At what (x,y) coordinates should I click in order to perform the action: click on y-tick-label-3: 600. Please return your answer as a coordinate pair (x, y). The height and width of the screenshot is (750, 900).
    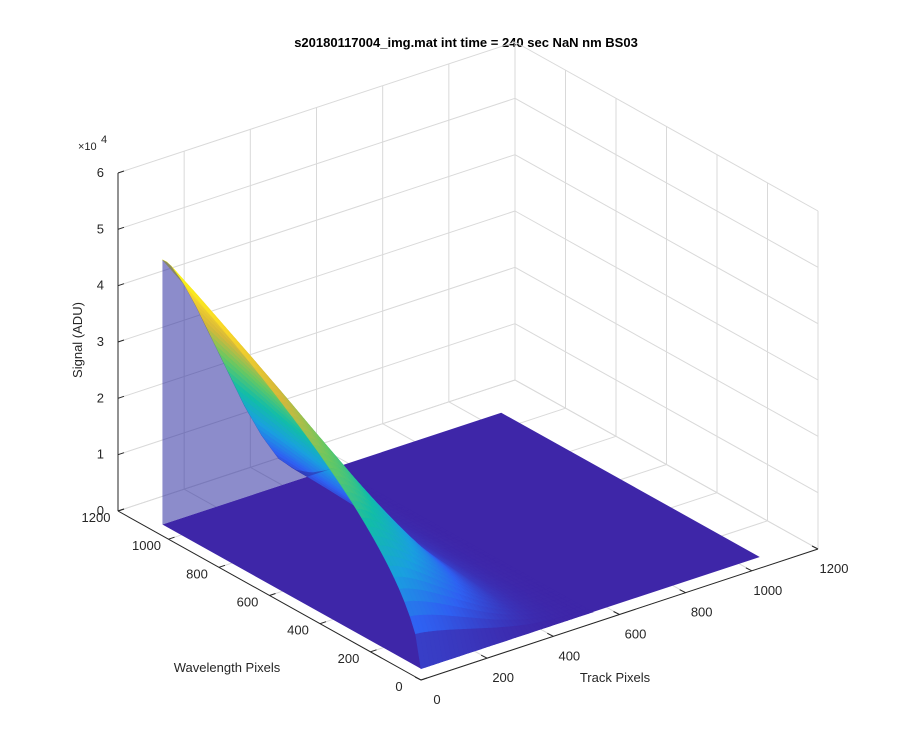
    Looking at the image, I should click on (636, 634).